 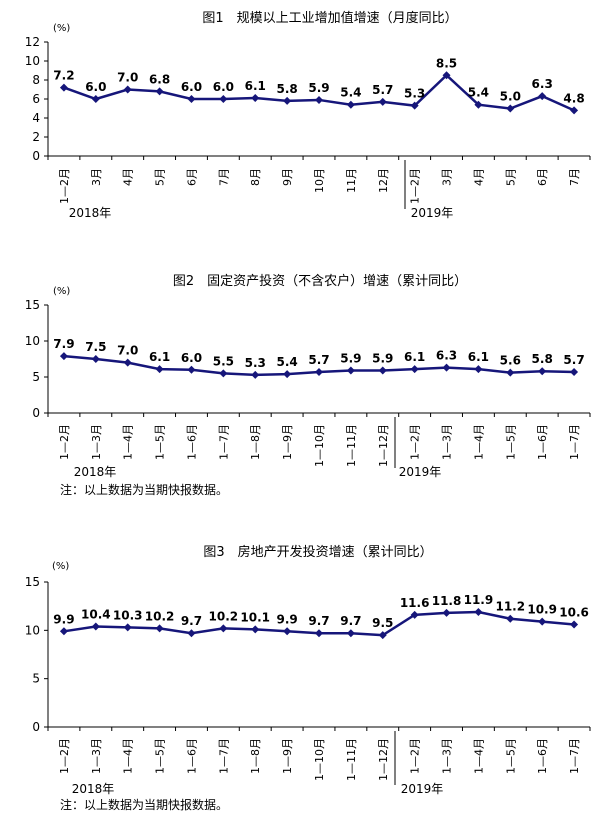 What do you see at coordinates (32, 630) in the screenshot?
I see `y-tick-label: 10` at bounding box center [32, 630].